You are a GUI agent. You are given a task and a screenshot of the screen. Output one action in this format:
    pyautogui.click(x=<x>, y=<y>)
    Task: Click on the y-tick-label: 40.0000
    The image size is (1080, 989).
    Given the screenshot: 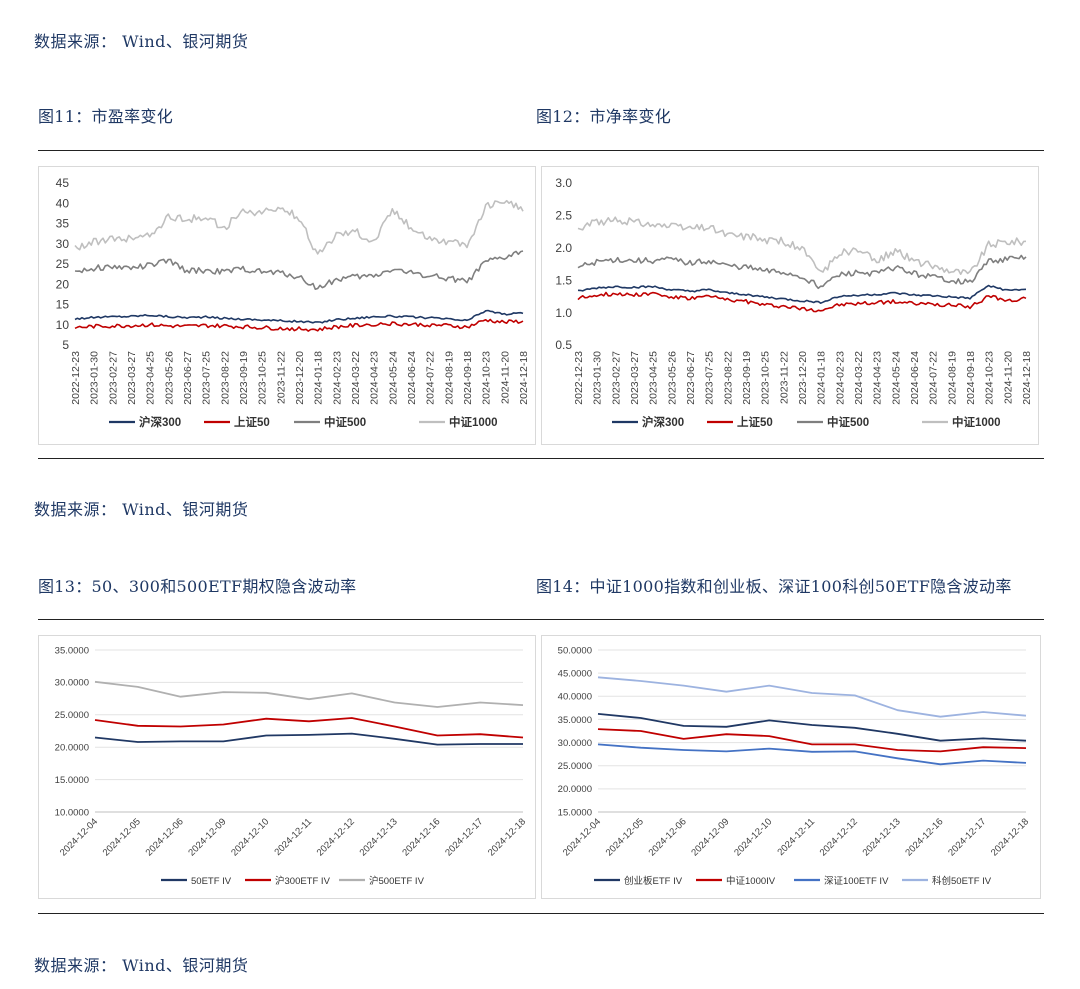 What is the action you would take?
    pyautogui.click(x=575, y=697)
    